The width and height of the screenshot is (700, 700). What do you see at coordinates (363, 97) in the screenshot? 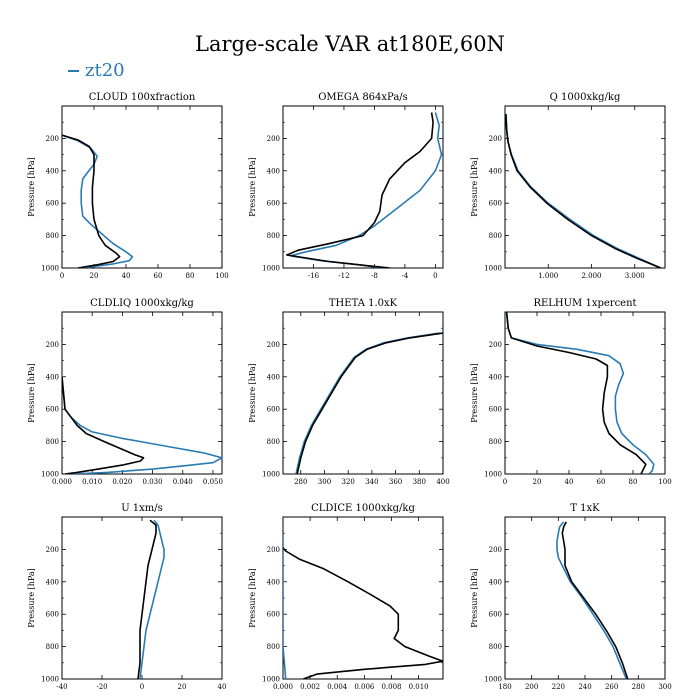
I see `panel-title: OMEGA 864xPa/s` at bounding box center [363, 97].